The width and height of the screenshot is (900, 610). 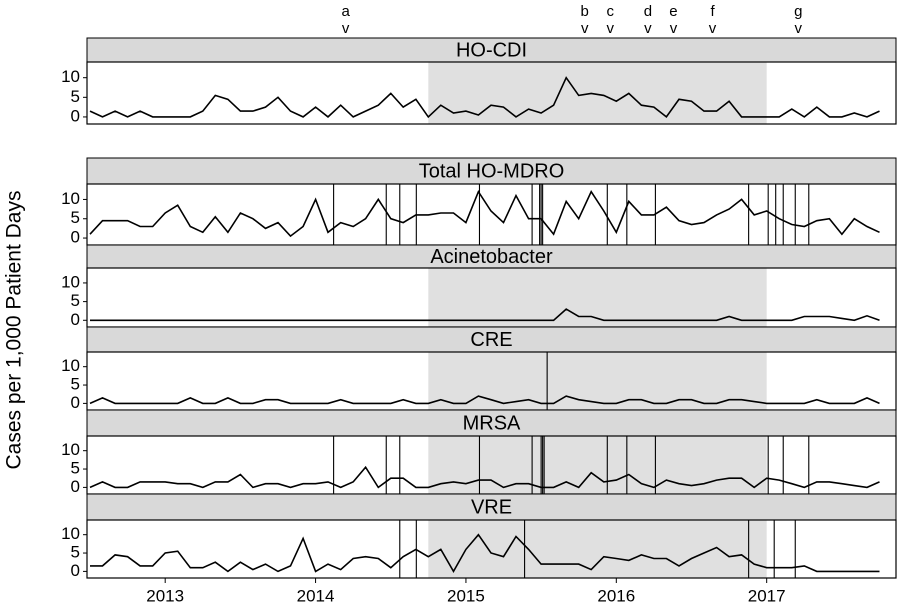 What do you see at coordinates (767, 595) in the screenshot?
I see `x-tick-label: 2017` at bounding box center [767, 595].